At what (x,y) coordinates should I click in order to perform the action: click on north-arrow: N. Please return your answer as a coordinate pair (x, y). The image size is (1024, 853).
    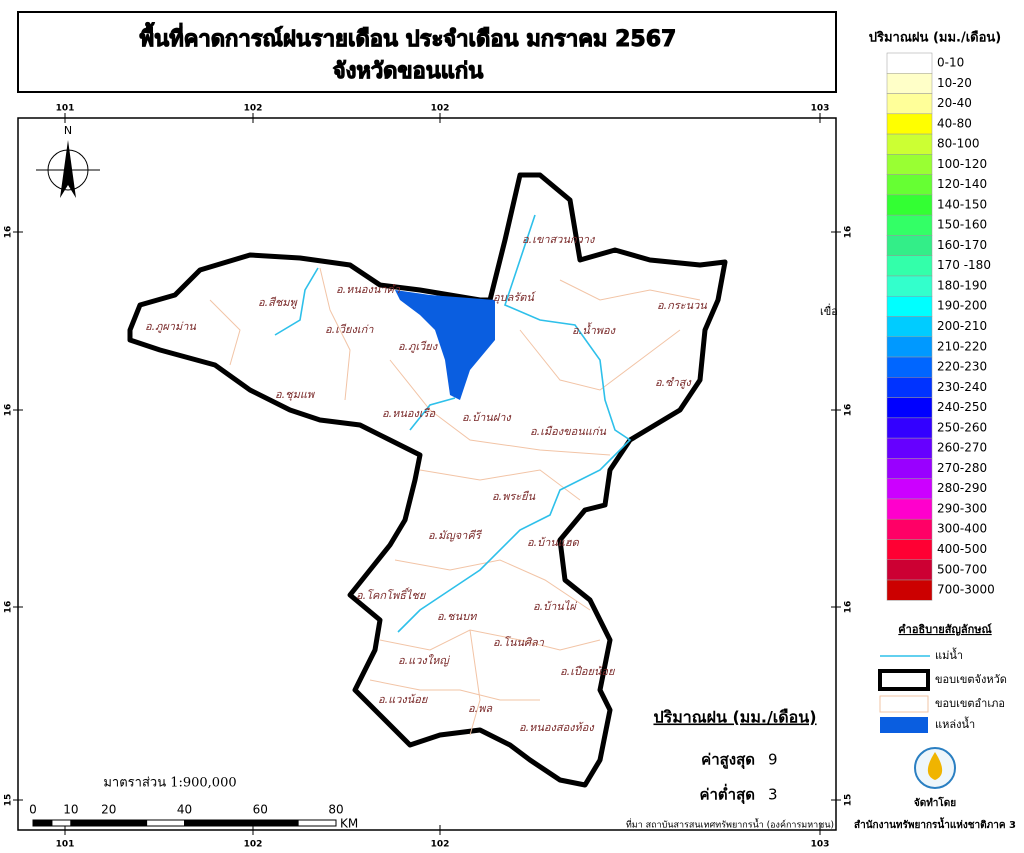
    Looking at the image, I should click on (68, 161).